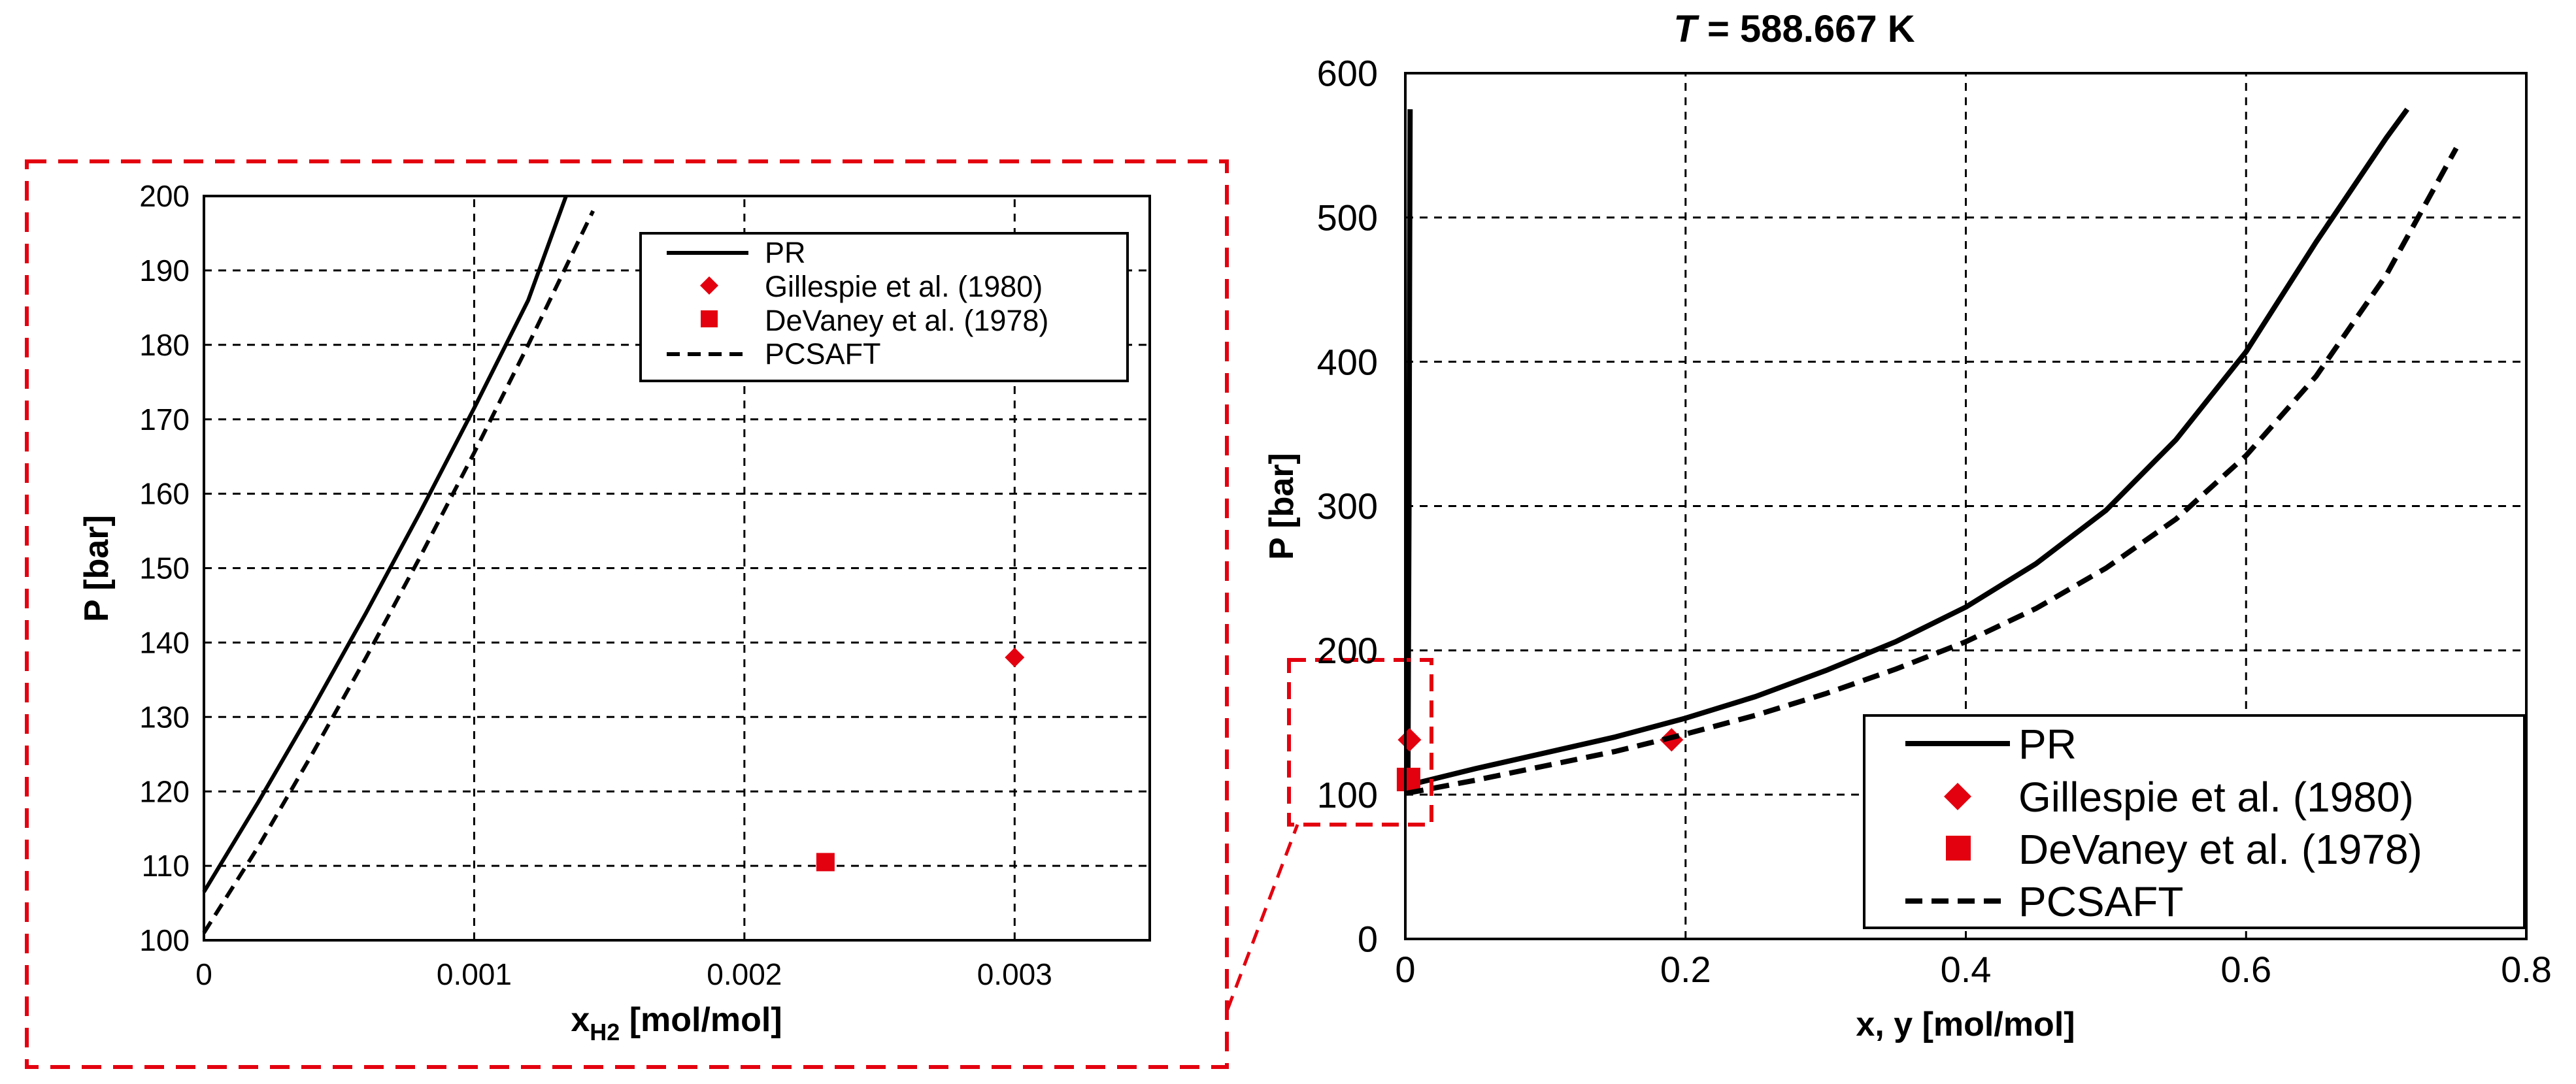 The image size is (2576, 1084). What do you see at coordinates (1348, 73) in the screenshot?
I see `main-y-tick-label: 600` at bounding box center [1348, 73].